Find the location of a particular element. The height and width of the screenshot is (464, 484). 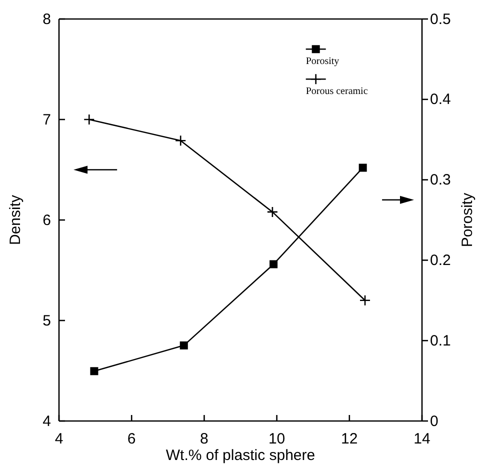

x-tick-label: 12 is located at coordinates (349, 439).